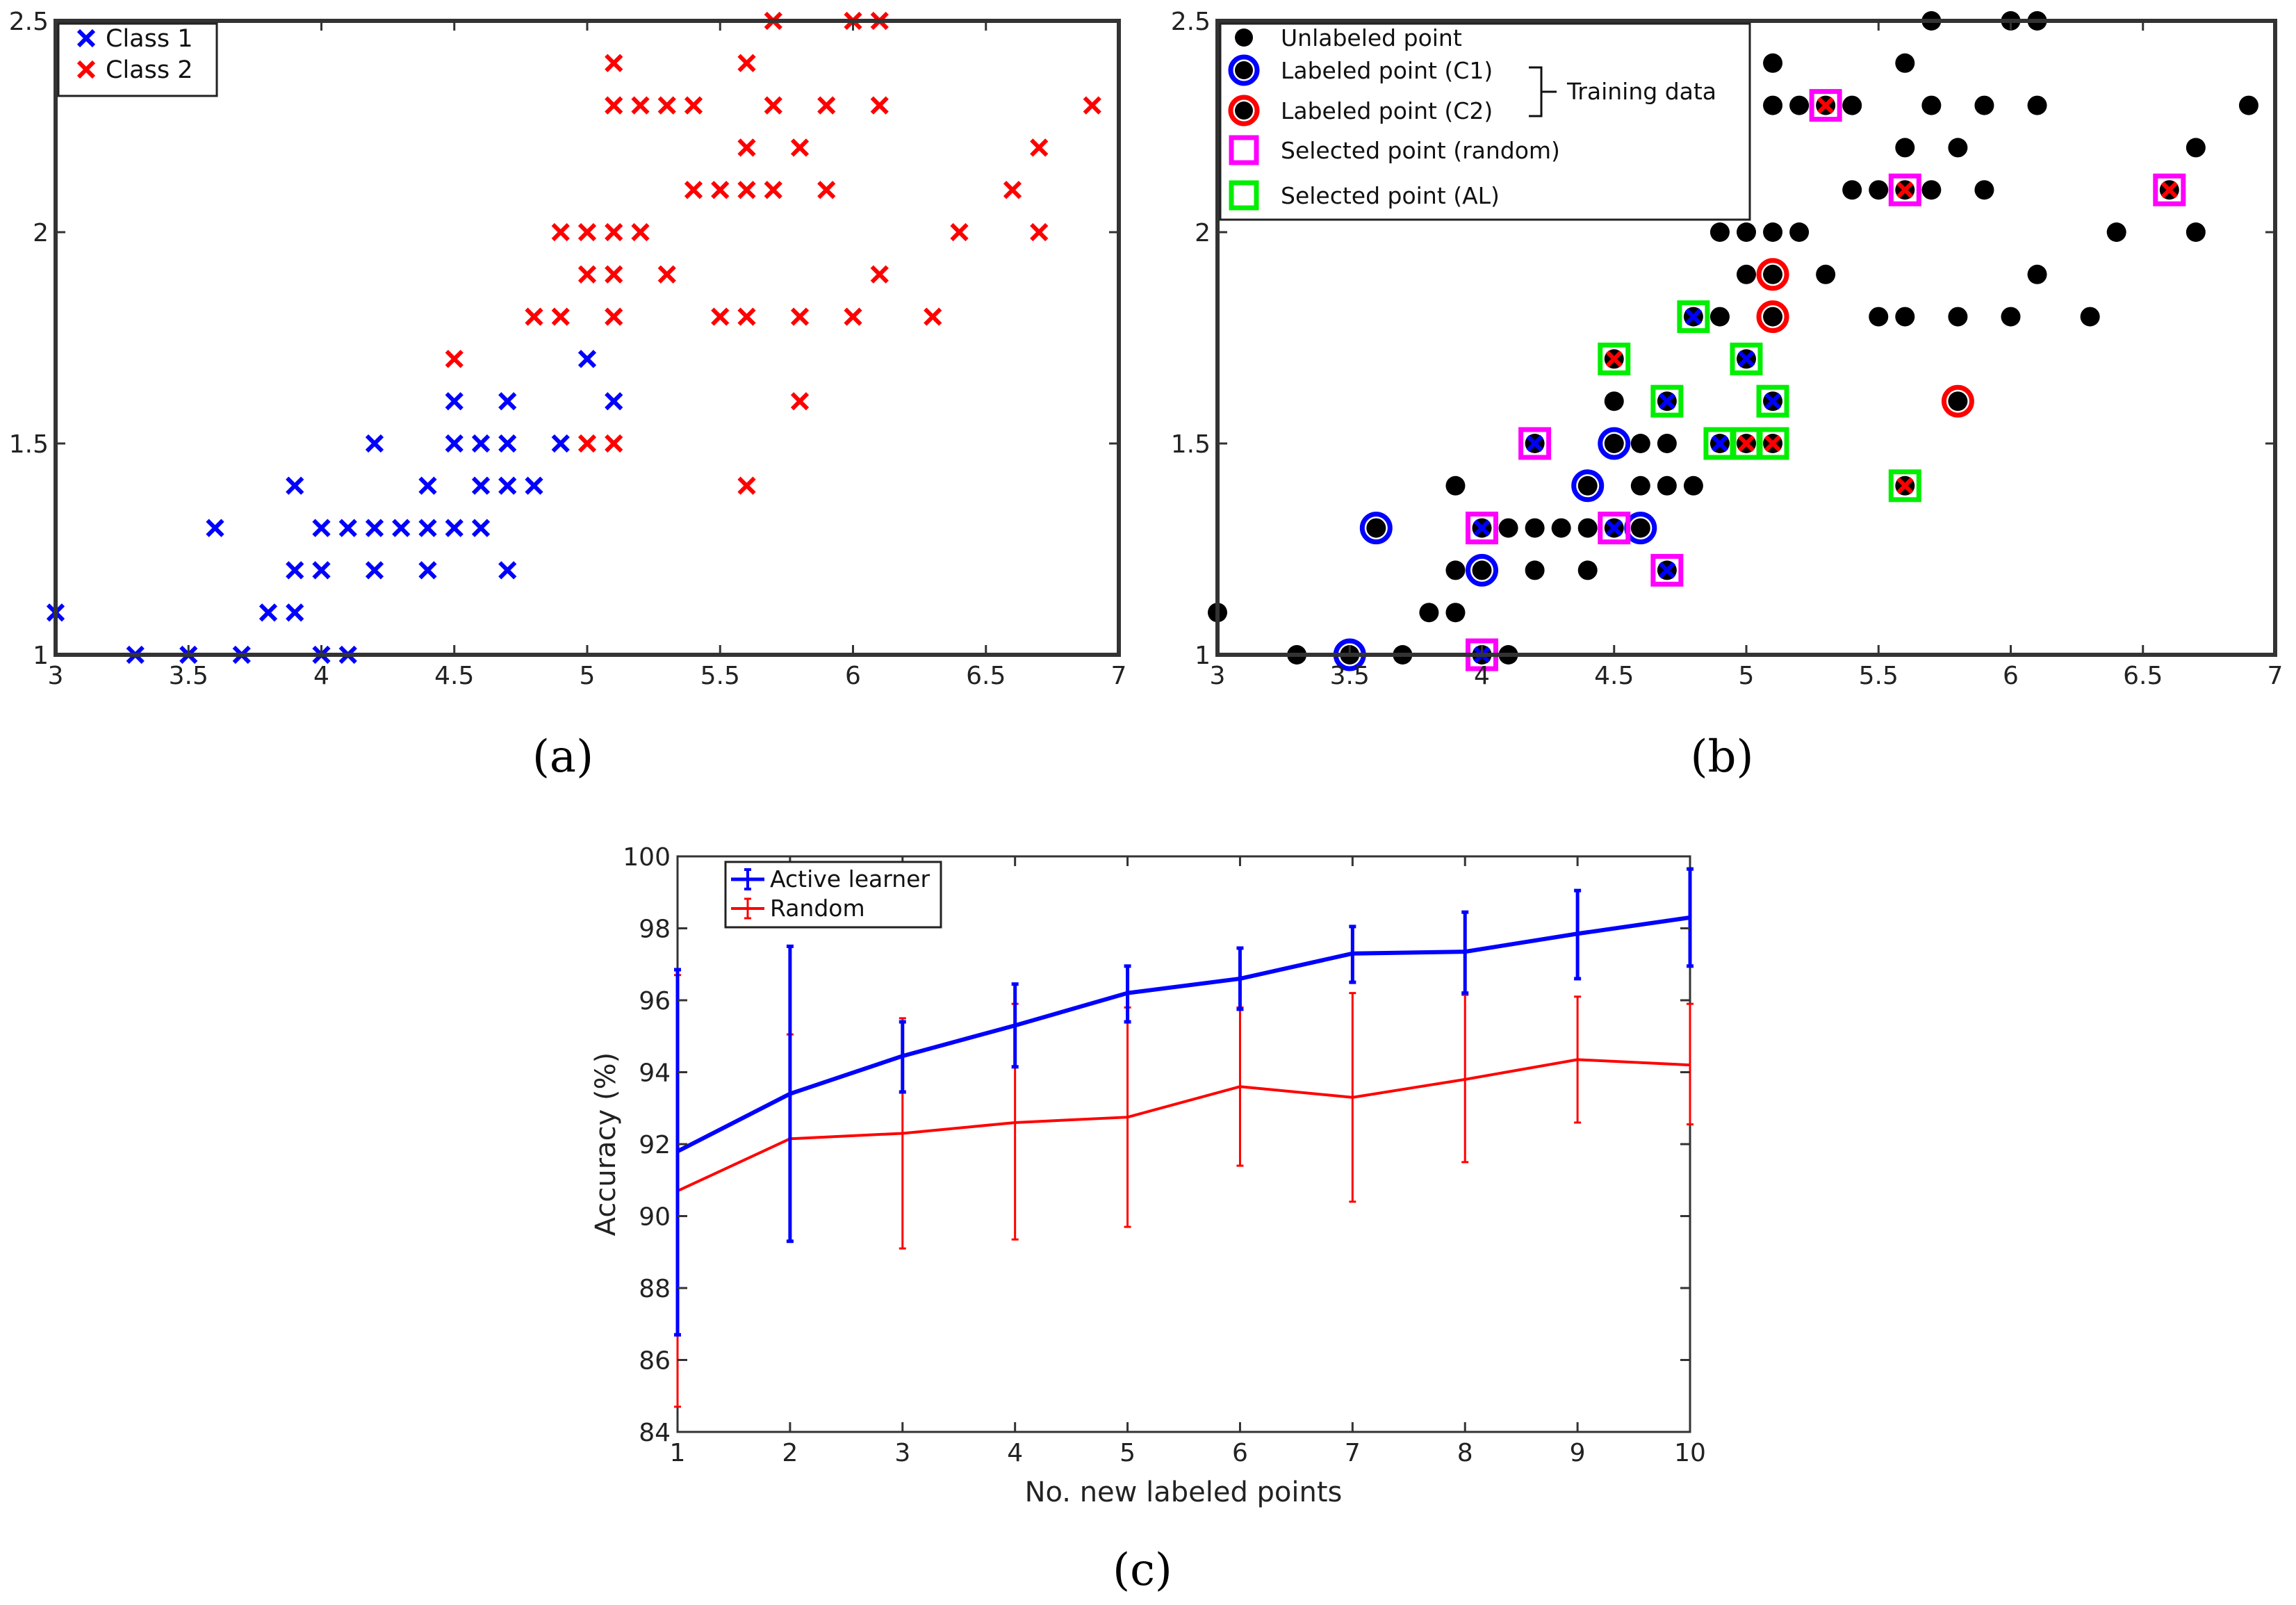 Image resolution: width=2296 pixels, height=1605 pixels. Describe the element at coordinates (29, 22) in the screenshot. I see `panel-a-y-tick-label: 2.5` at that location.